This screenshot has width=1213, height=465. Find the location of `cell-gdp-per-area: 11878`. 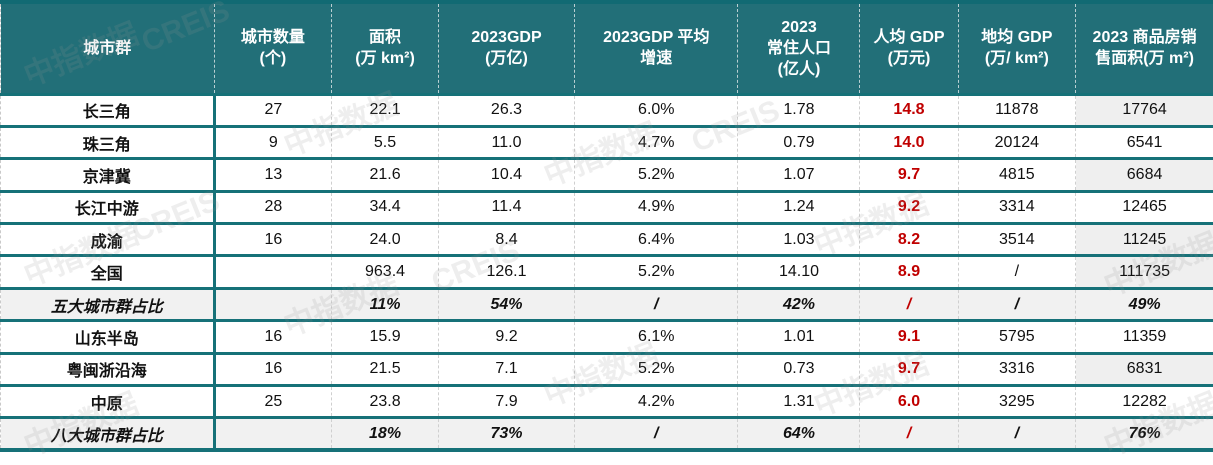

cell-gdp-per-area: 11878 is located at coordinates (1017, 110).